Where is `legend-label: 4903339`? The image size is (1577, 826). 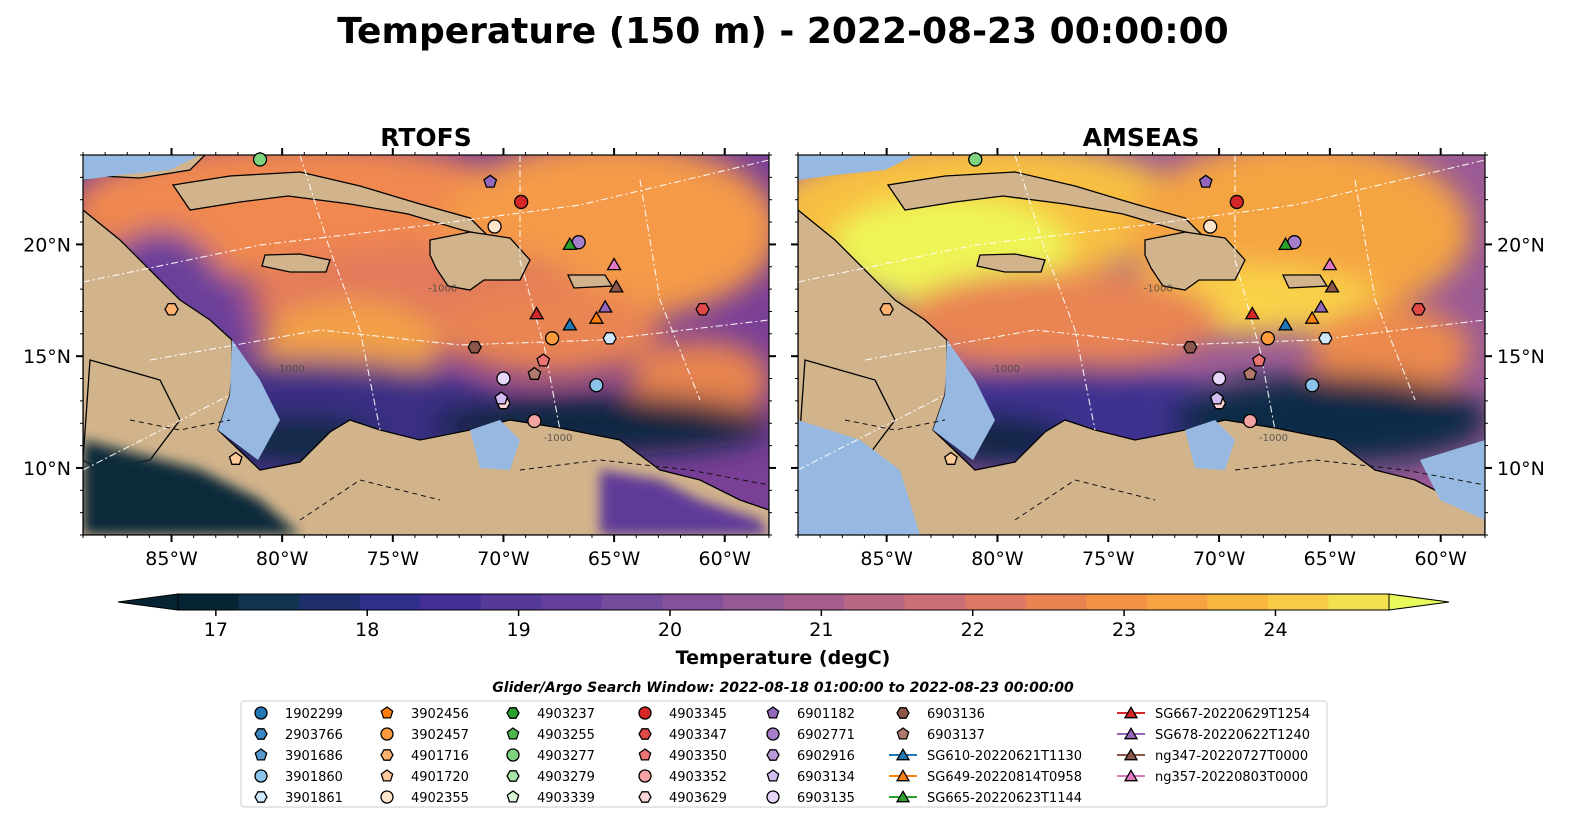
legend-label: 4903339 is located at coordinates (566, 798).